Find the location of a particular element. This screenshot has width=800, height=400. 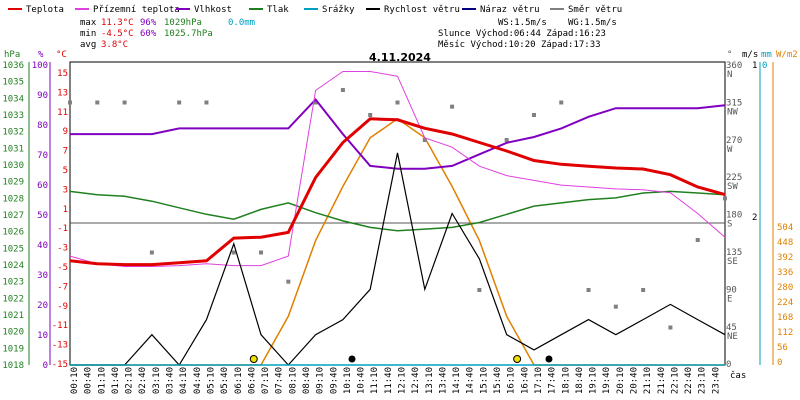

time-tick: 14:10 is located at coordinates (457, 380).